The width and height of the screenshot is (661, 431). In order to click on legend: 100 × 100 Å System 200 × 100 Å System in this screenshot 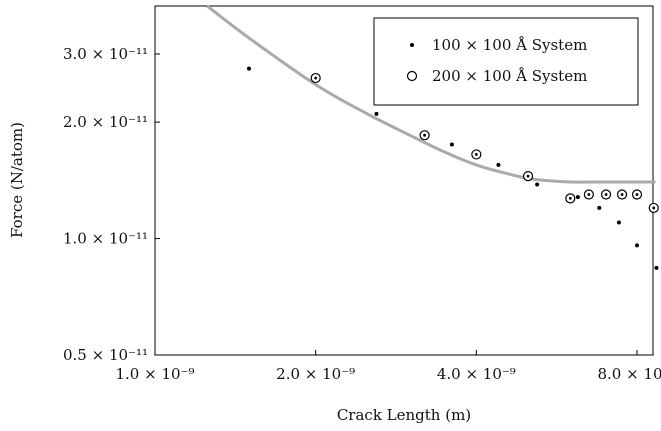, I will do `click(506, 61)`.